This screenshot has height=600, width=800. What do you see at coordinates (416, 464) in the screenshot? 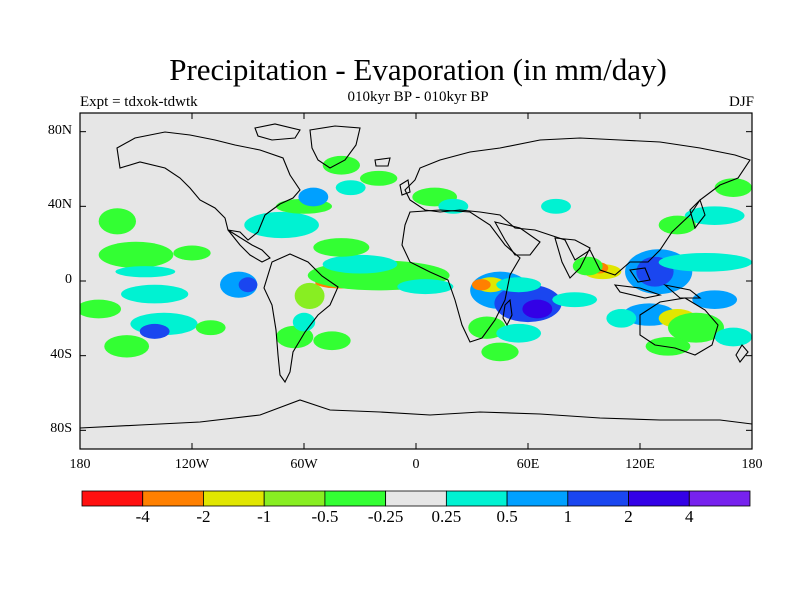
I see `lon-tick-label: 0` at bounding box center [416, 464].